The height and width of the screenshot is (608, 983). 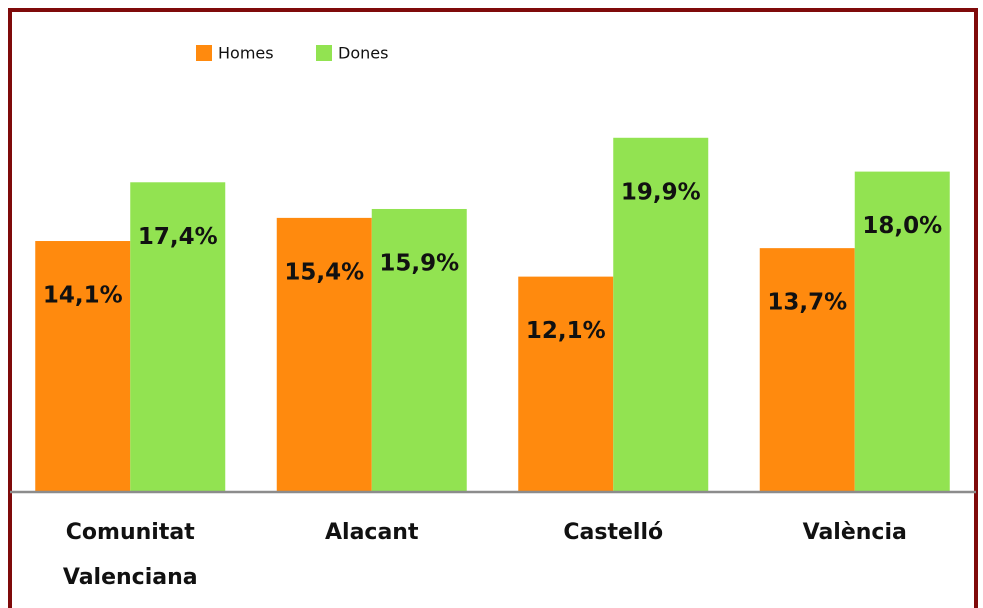 What do you see at coordinates (83, 296) in the screenshot?
I see `value-label: 14,1%` at bounding box center [83, 296].